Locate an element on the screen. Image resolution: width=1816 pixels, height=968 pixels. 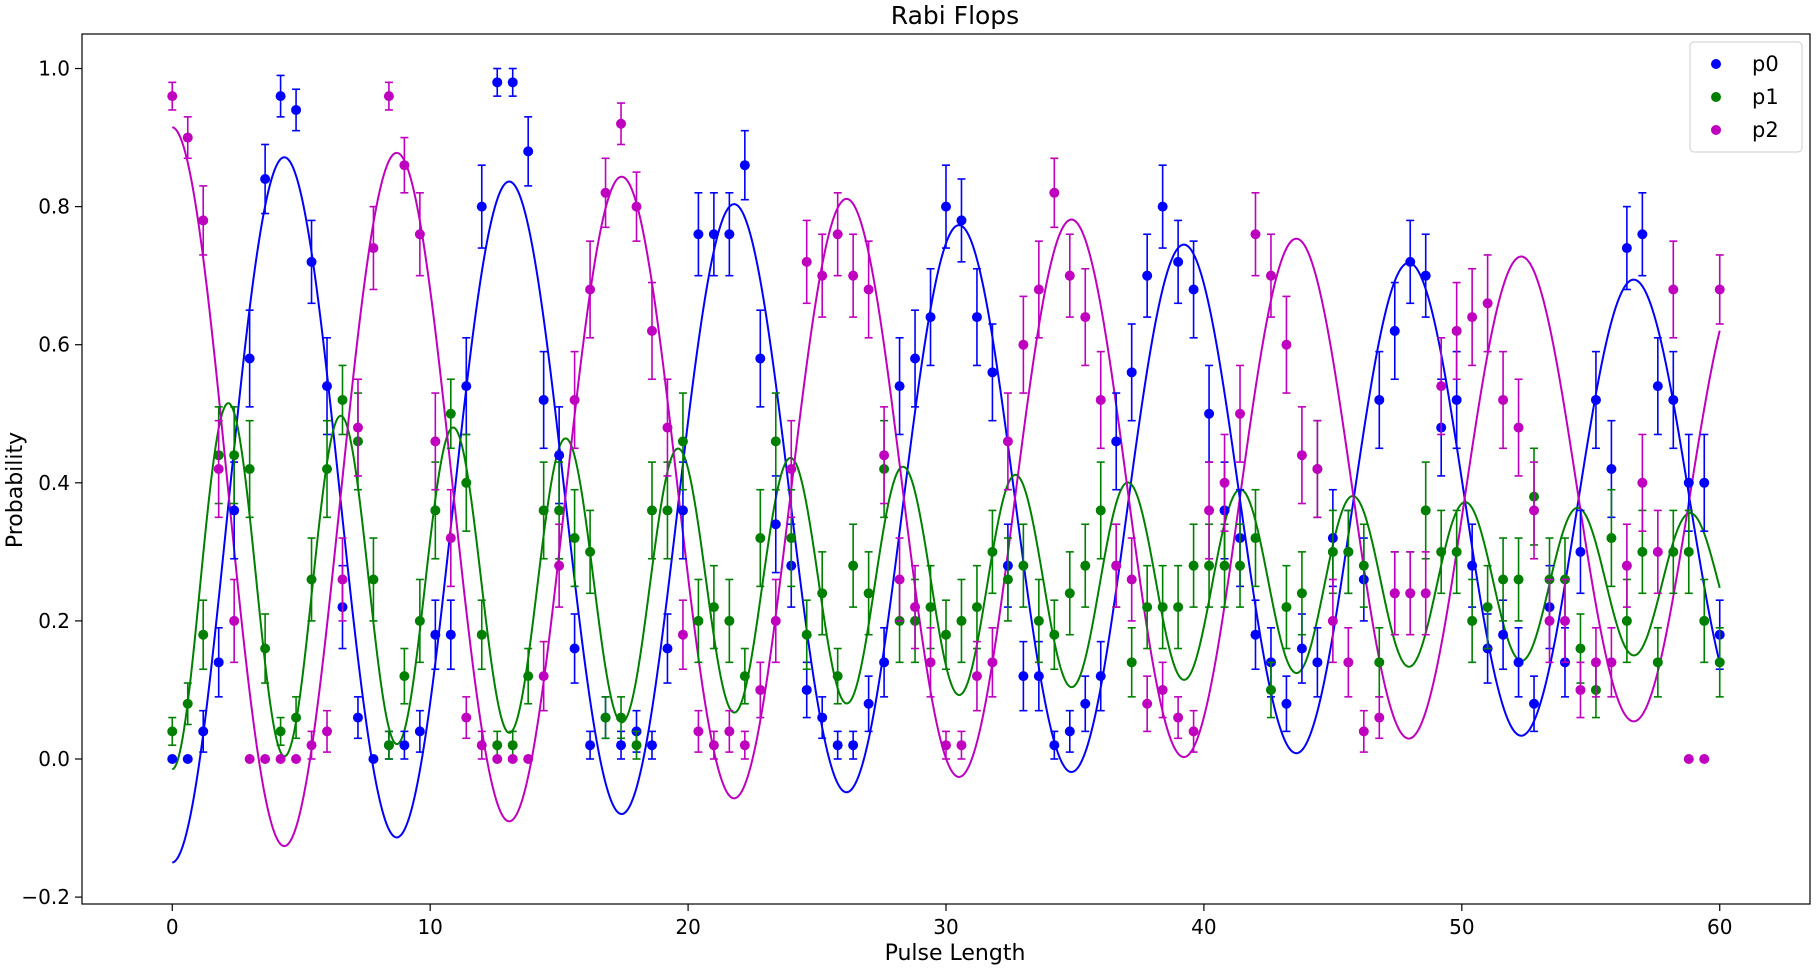
y-axis: −0.2 0.0 0.2 0.4 0.6 0.8 1.0 is located at coordinates (51, 483).